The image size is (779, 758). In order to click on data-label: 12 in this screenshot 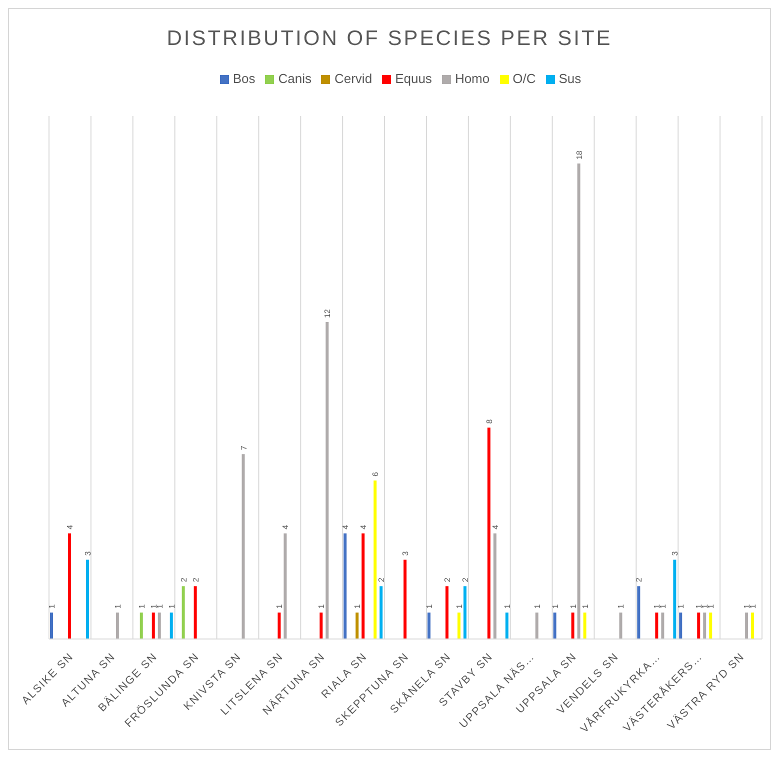, I will do `click(327, 313)`.